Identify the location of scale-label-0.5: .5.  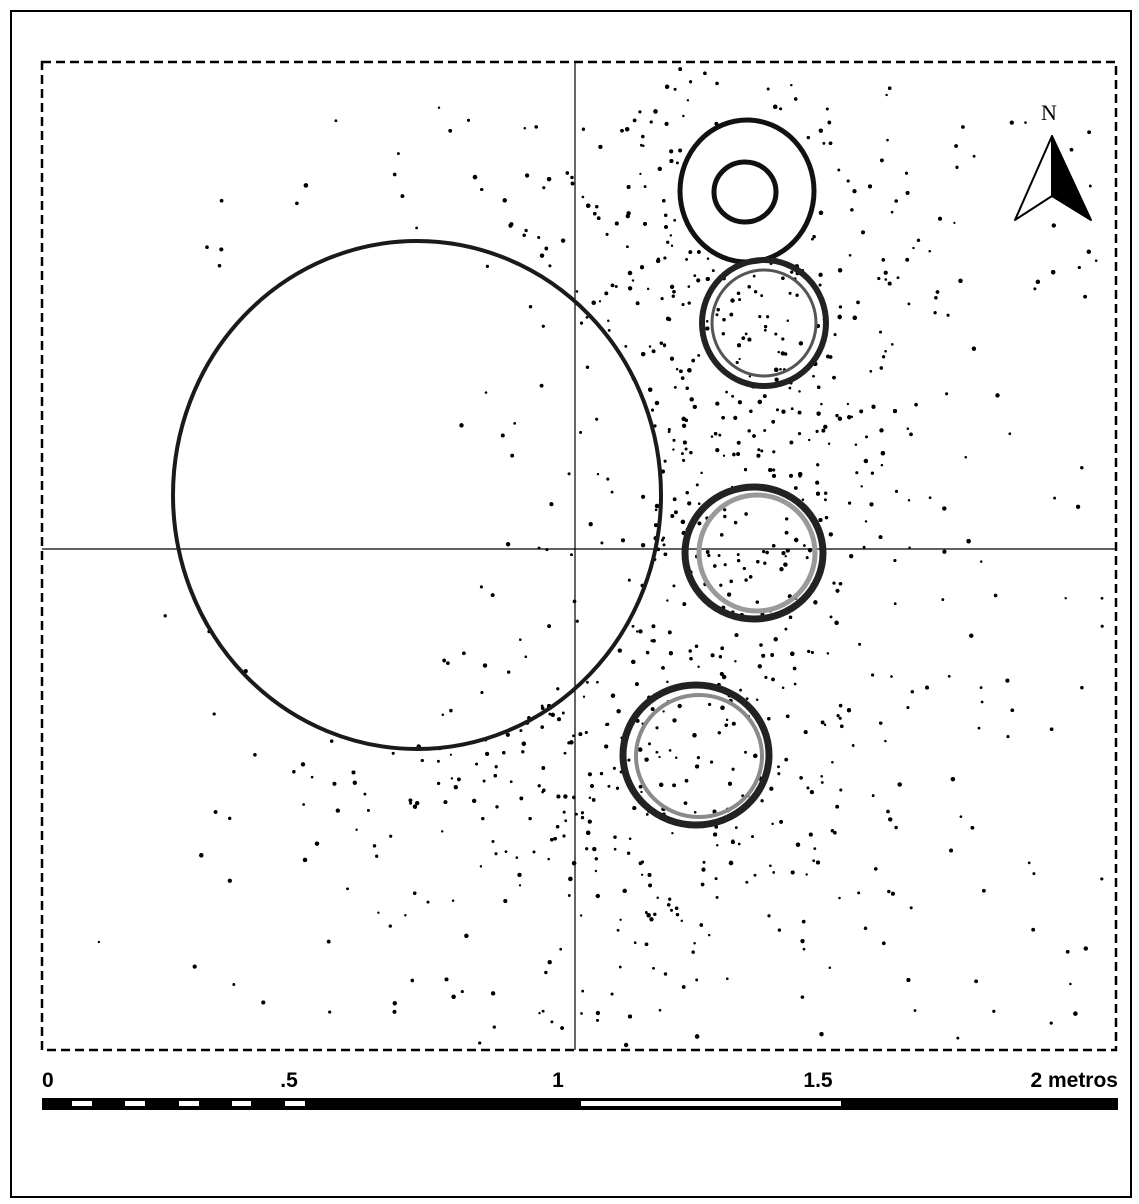
(289, 1080).